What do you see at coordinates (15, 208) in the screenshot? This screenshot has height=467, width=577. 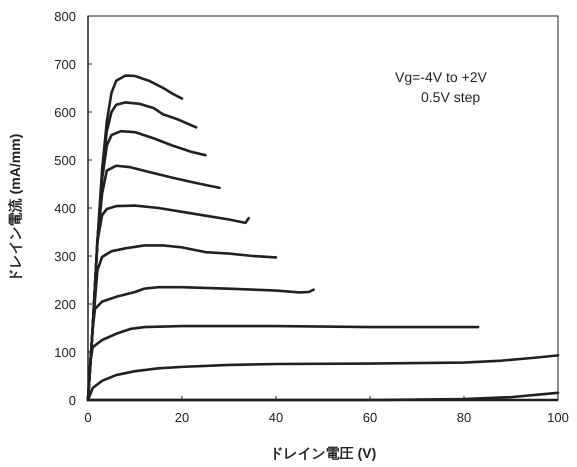 I see `y-axis-title: ドレイン電流 (mA/mm)` at bounding box center [15, 208].